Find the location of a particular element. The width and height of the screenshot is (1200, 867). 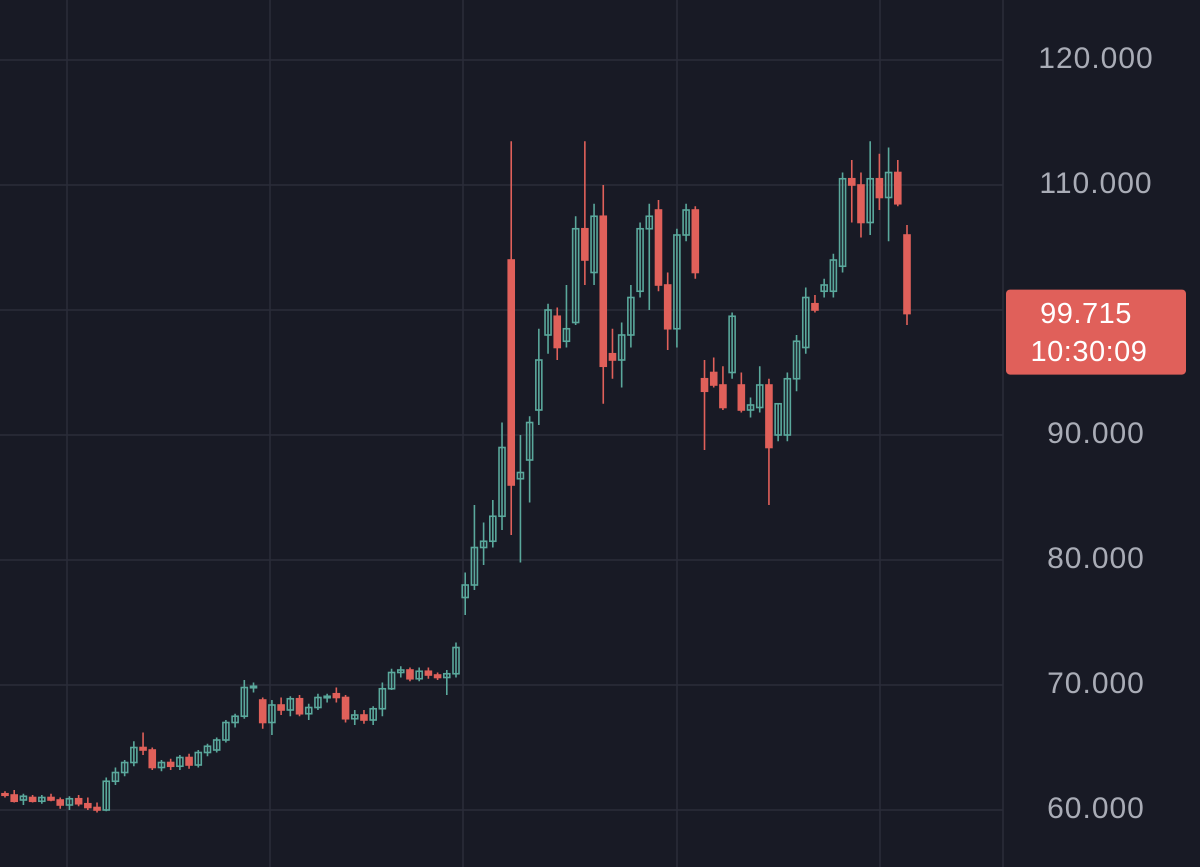

y-tick-label: 80.000 is located at coordinates (1096, 558).